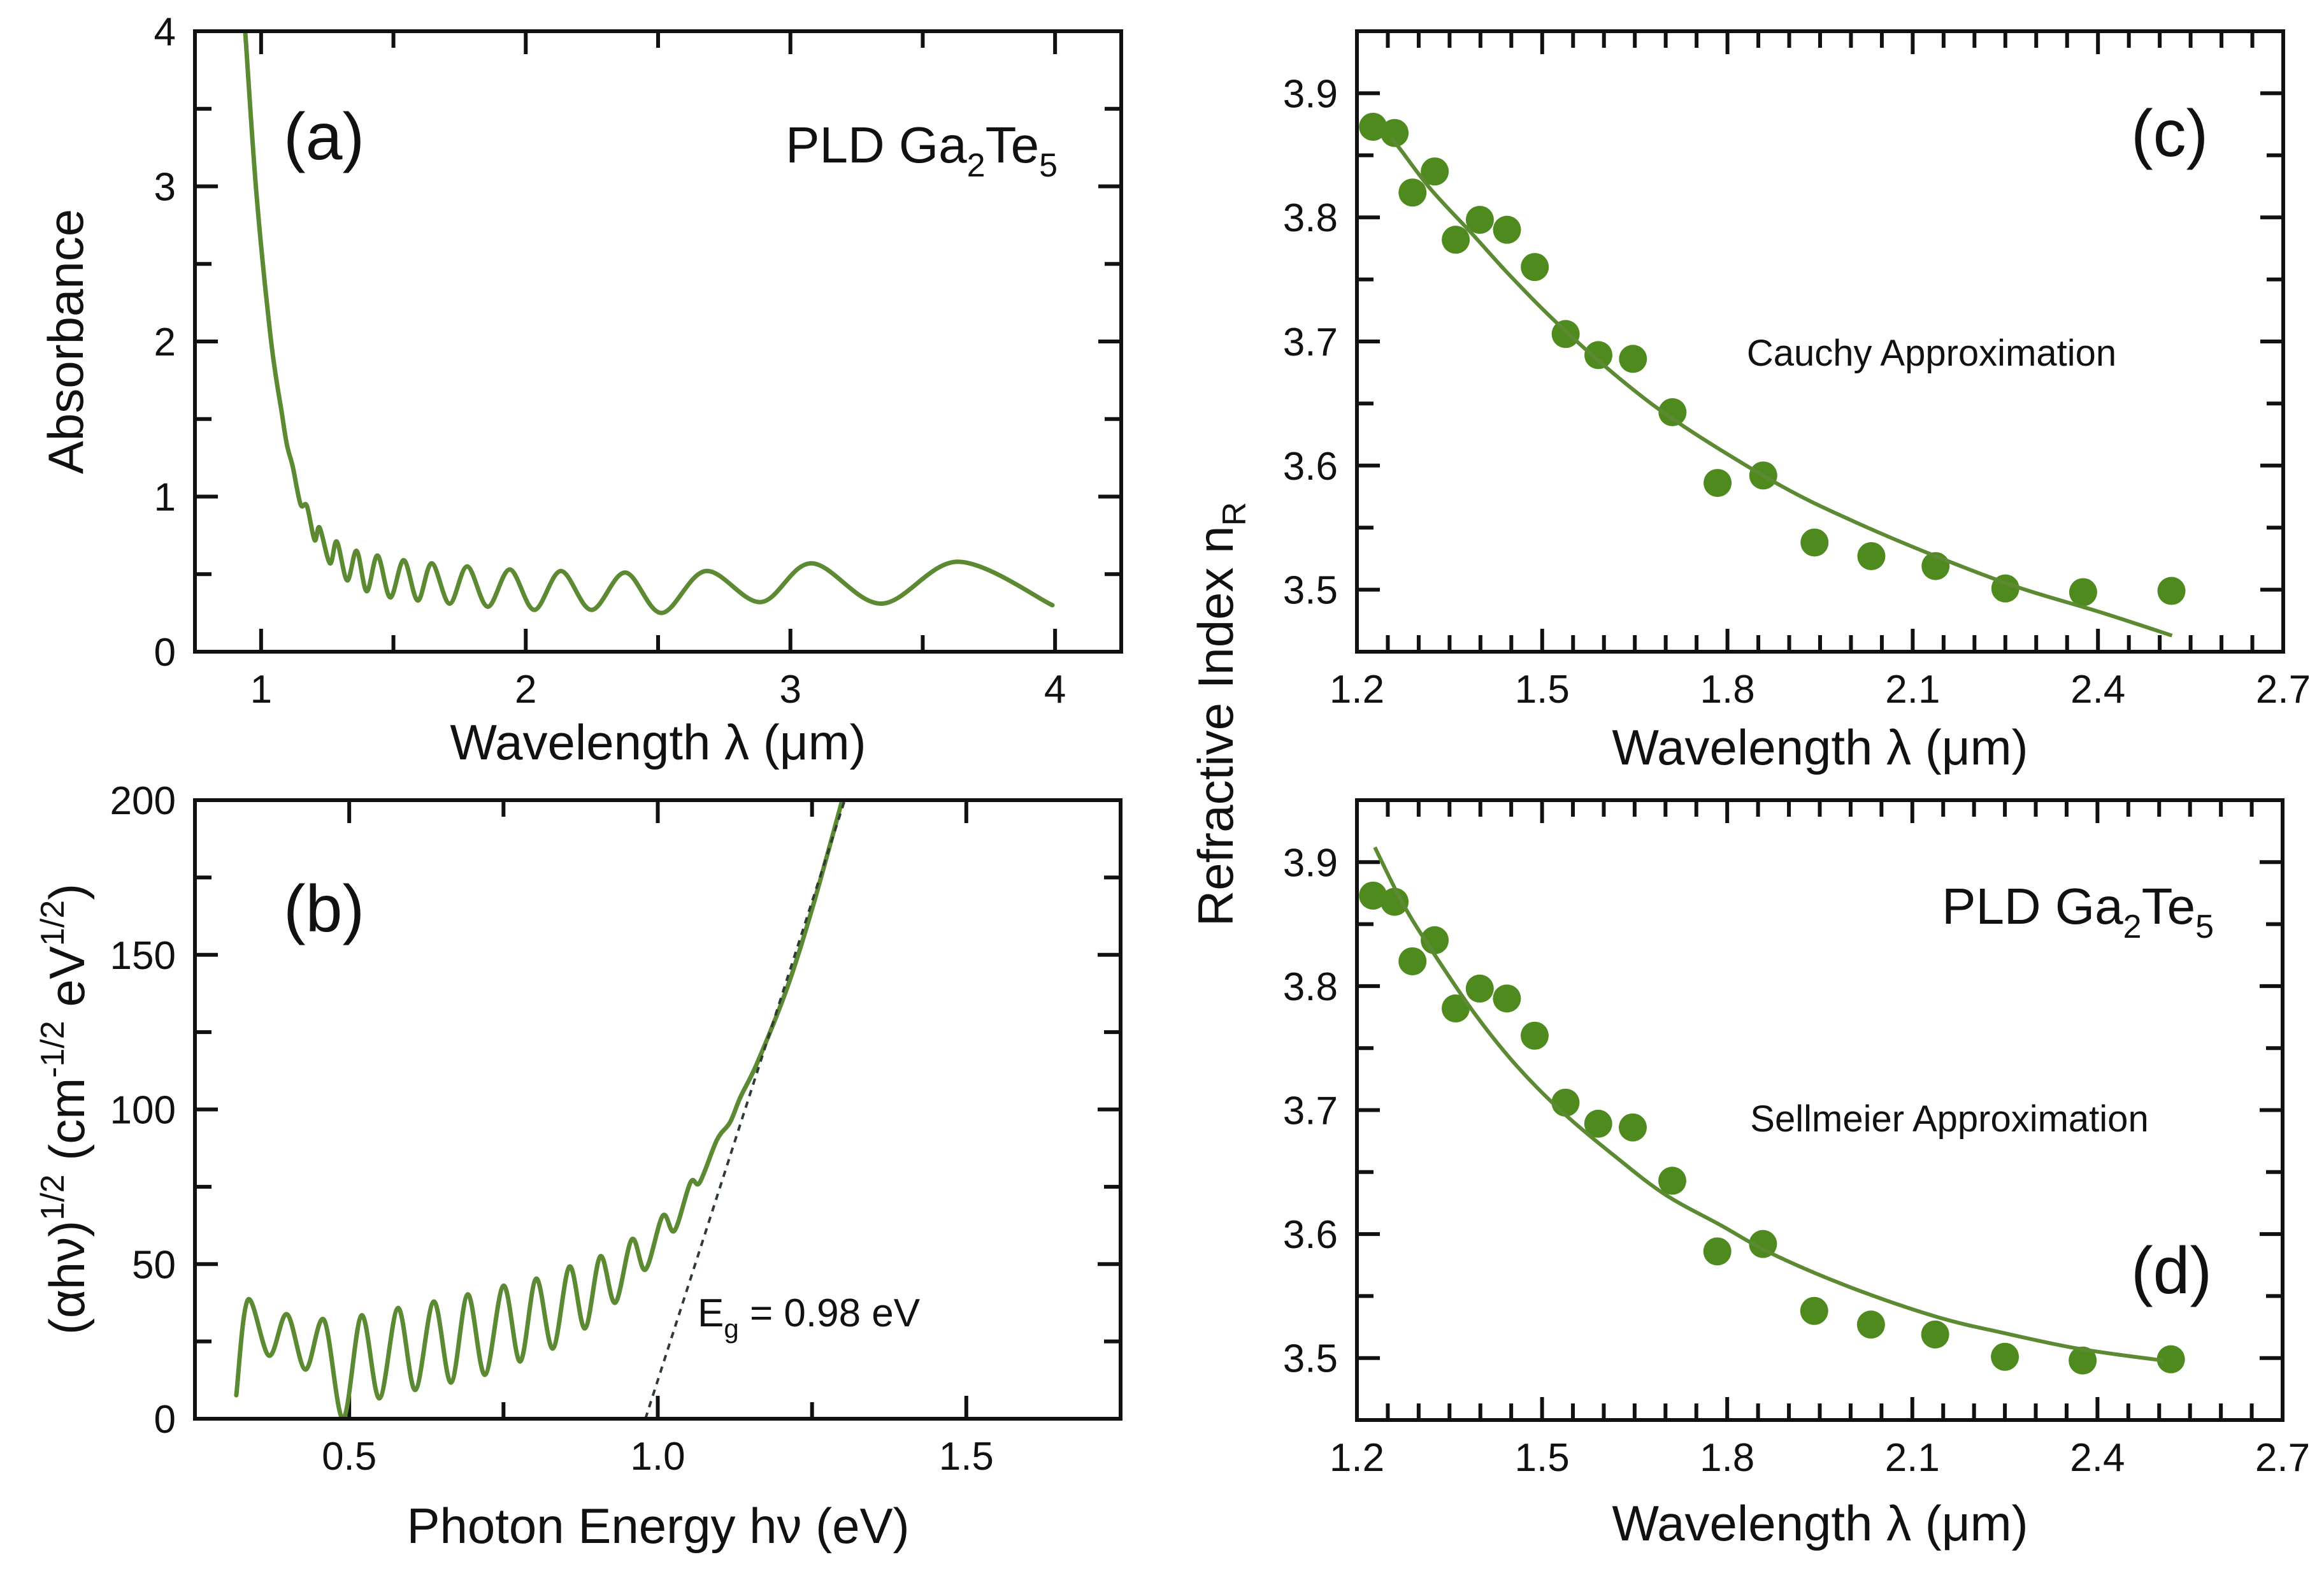 Image resolution: width=2324 pixels, height=1571 pixels. I want to click on x-tick-label: 2.4, so click(2098, 690).